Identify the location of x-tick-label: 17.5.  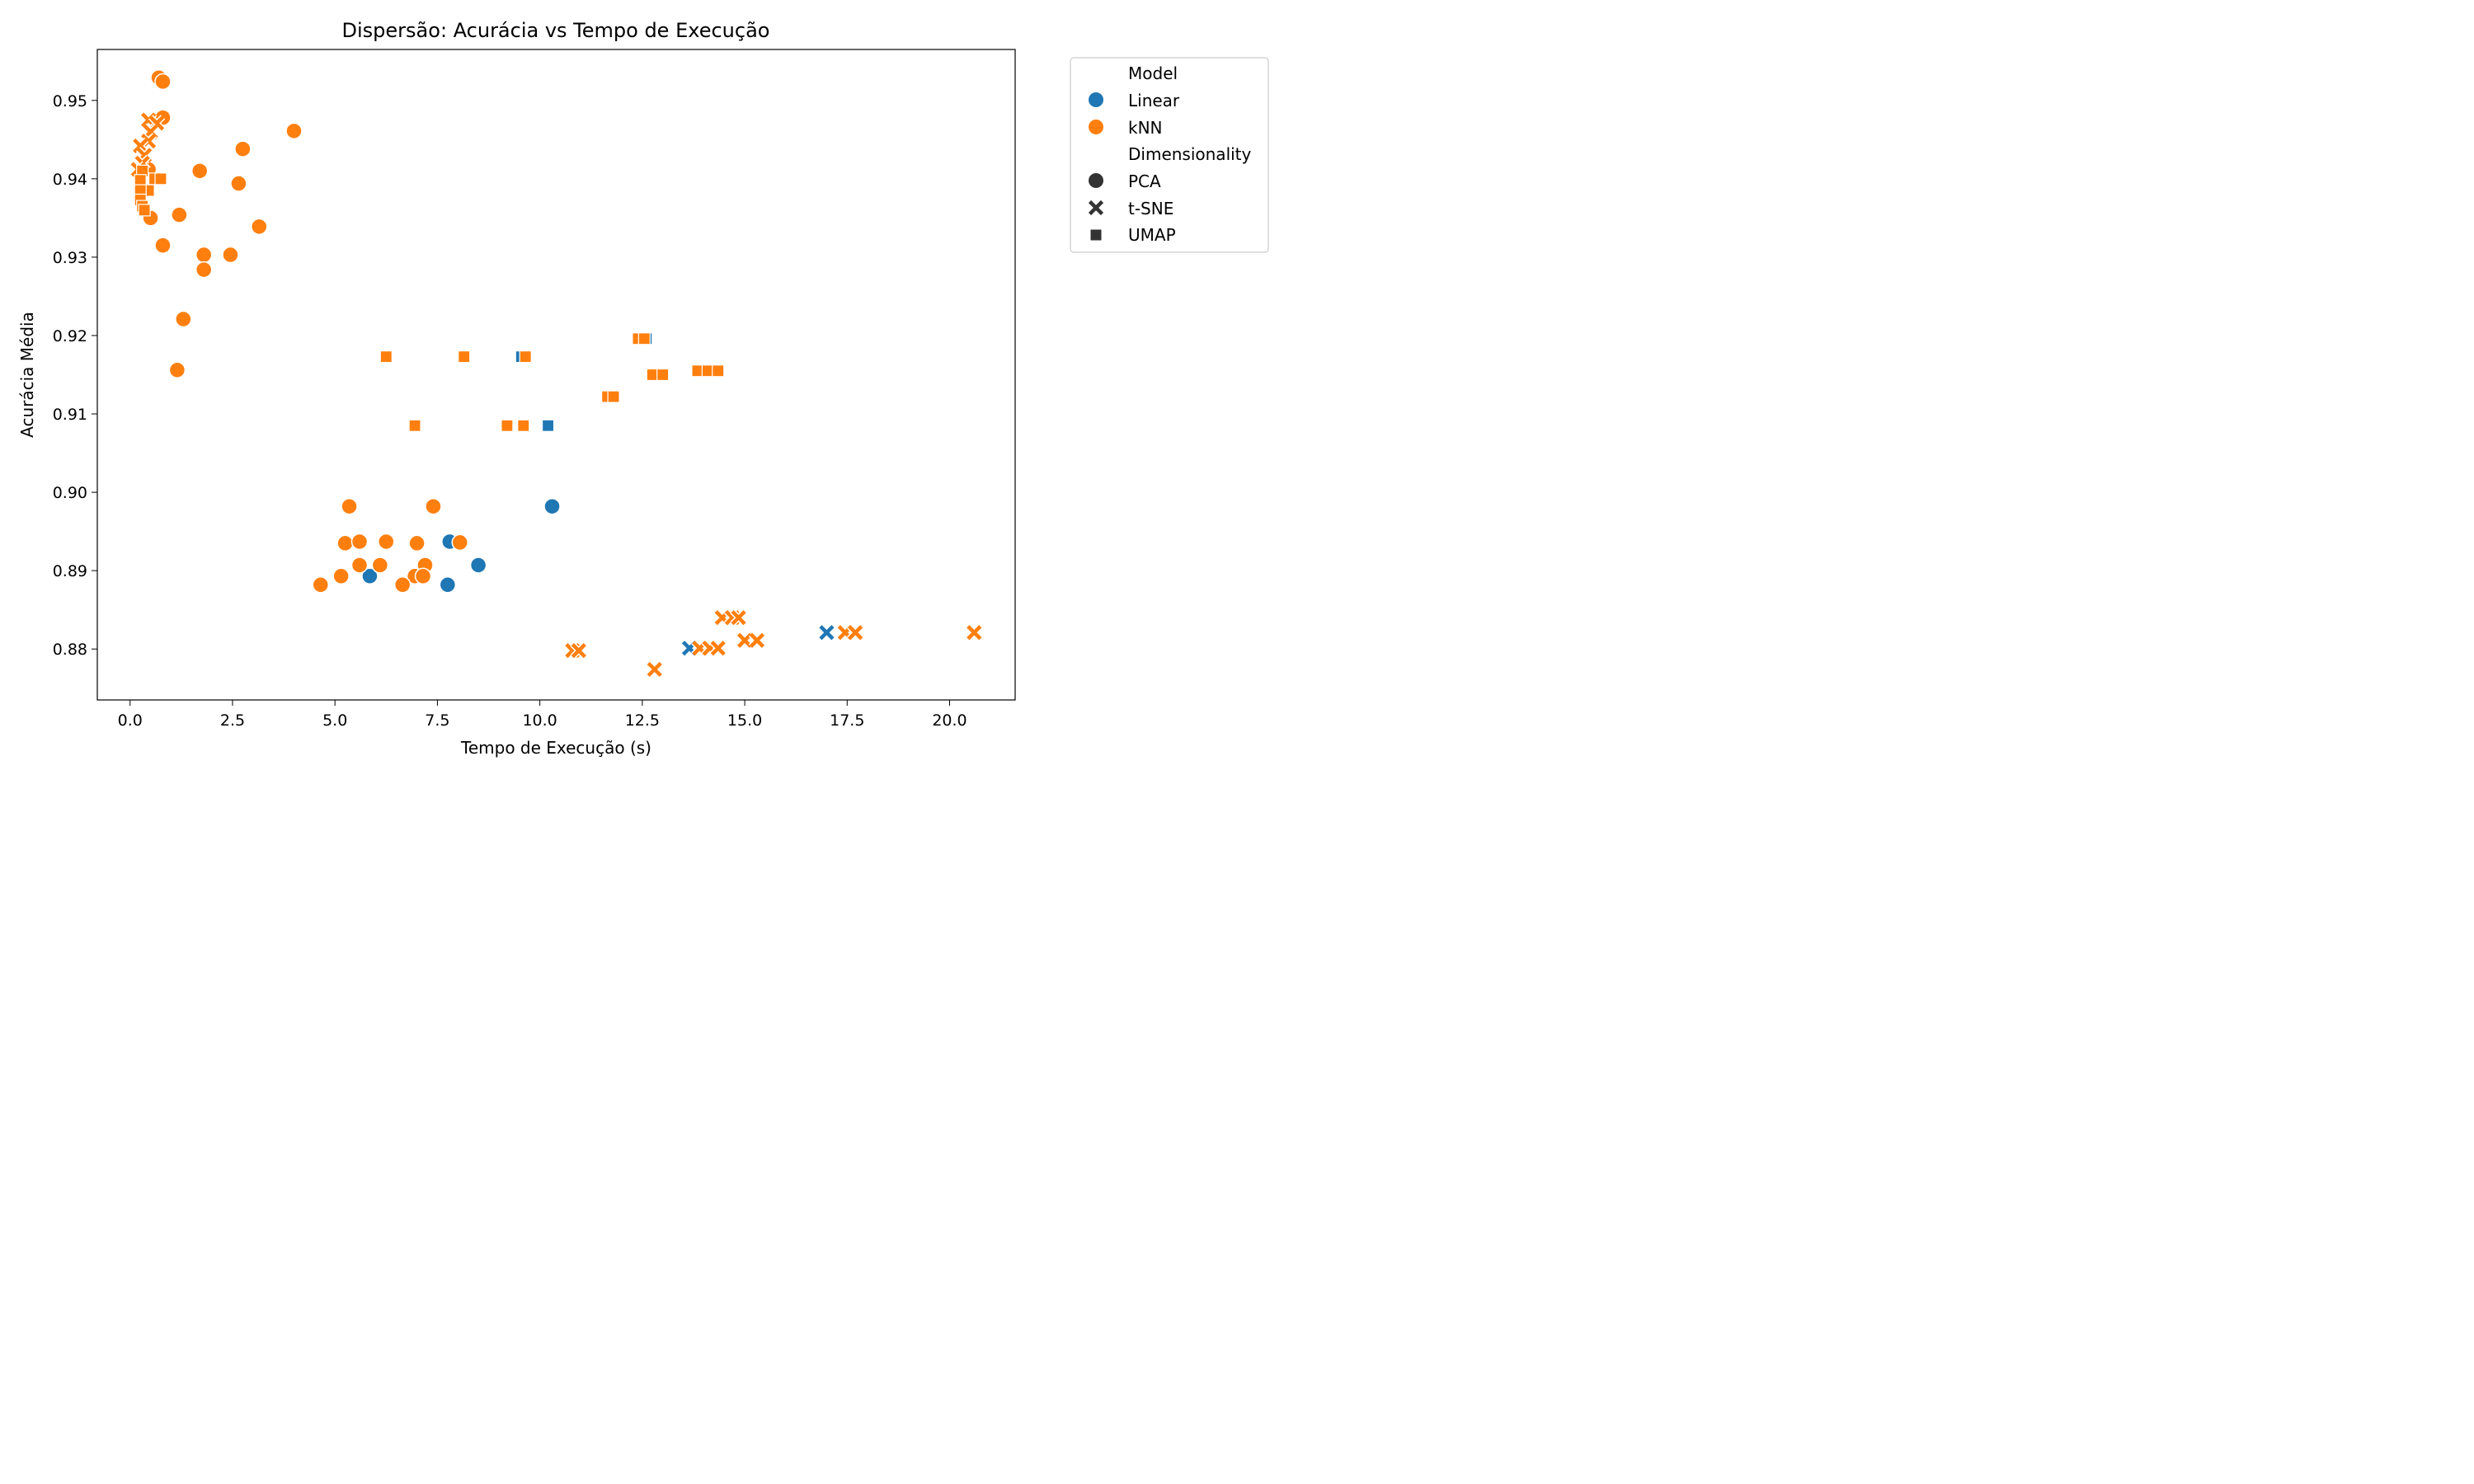
(847, 720).